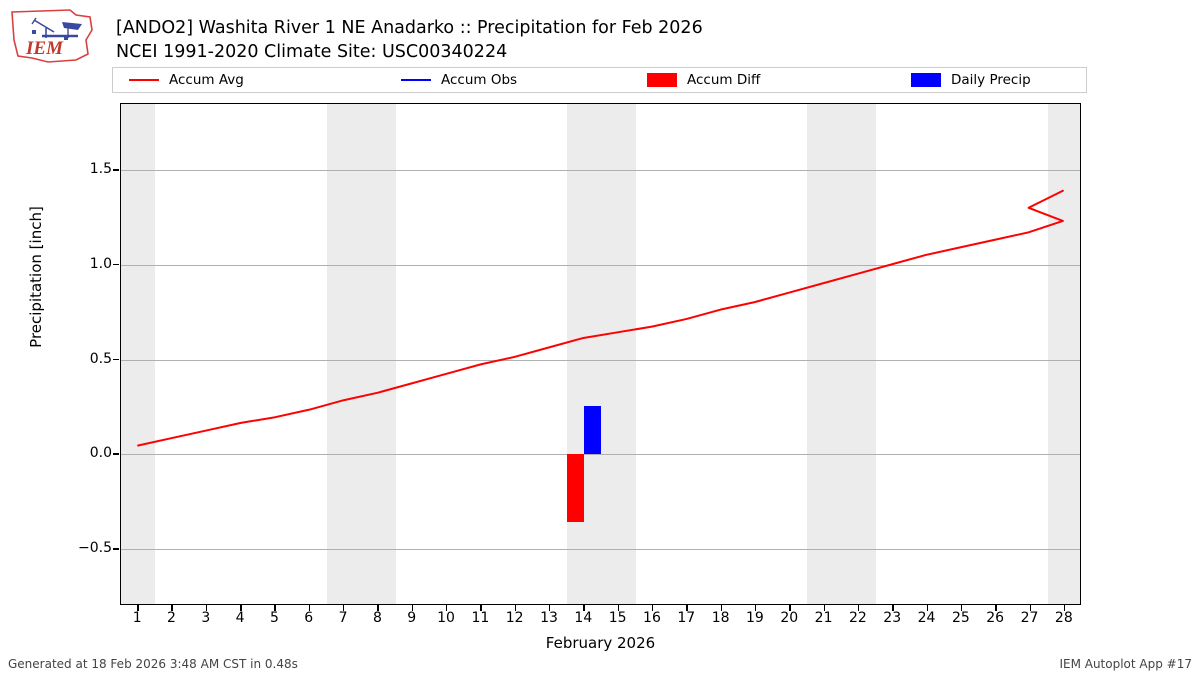  Describe the element at coordinates (576, 488) in the screenshot. I see `bar-accum-diff` at that location.